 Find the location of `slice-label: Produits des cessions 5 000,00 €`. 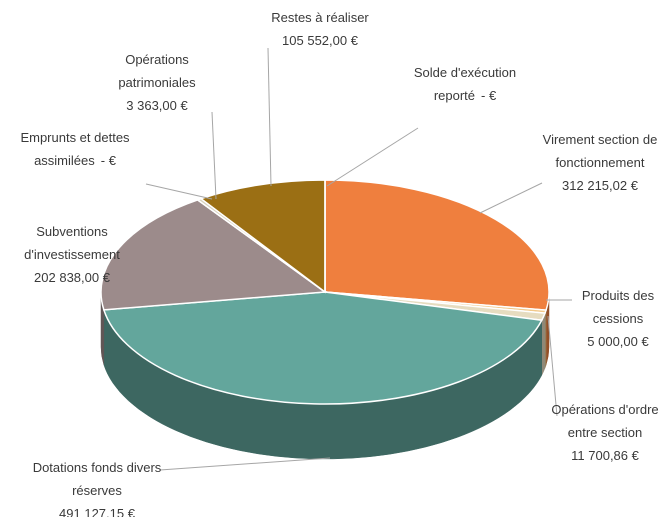

slice-label: Produits des cessions 5 000,00 € is located at coordinates (618, 318).